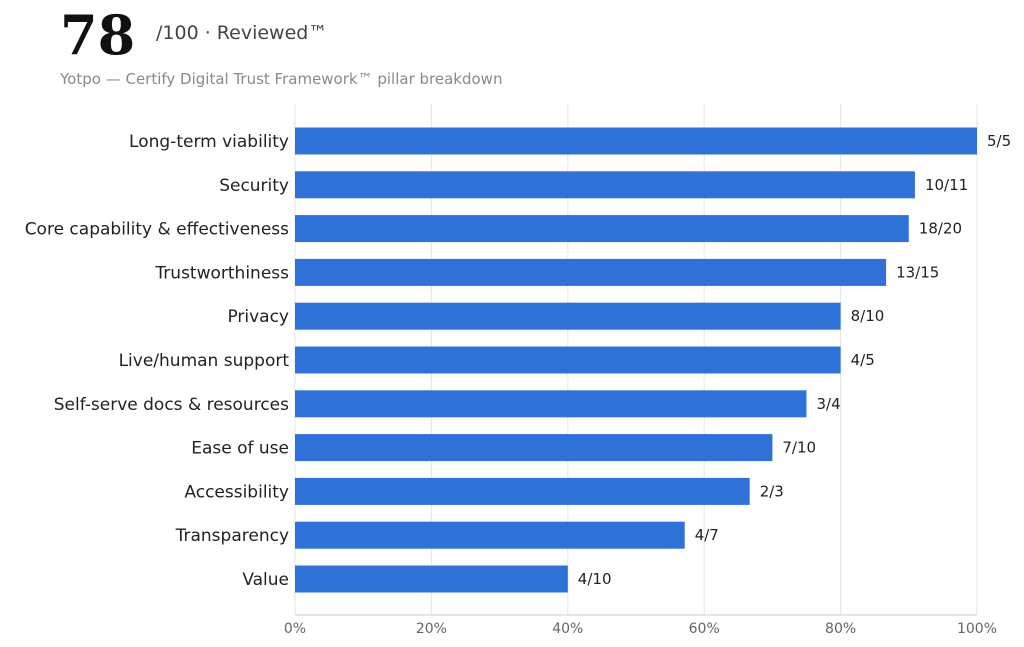  Describe the element at coordinates (940, 229) in the screenshot. I see `data-label: 18/20` at that location.